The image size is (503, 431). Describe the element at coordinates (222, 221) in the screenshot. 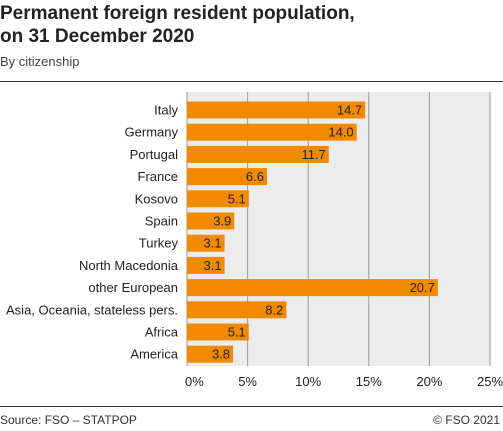

I see `value-label-5: 3.9` at that location.